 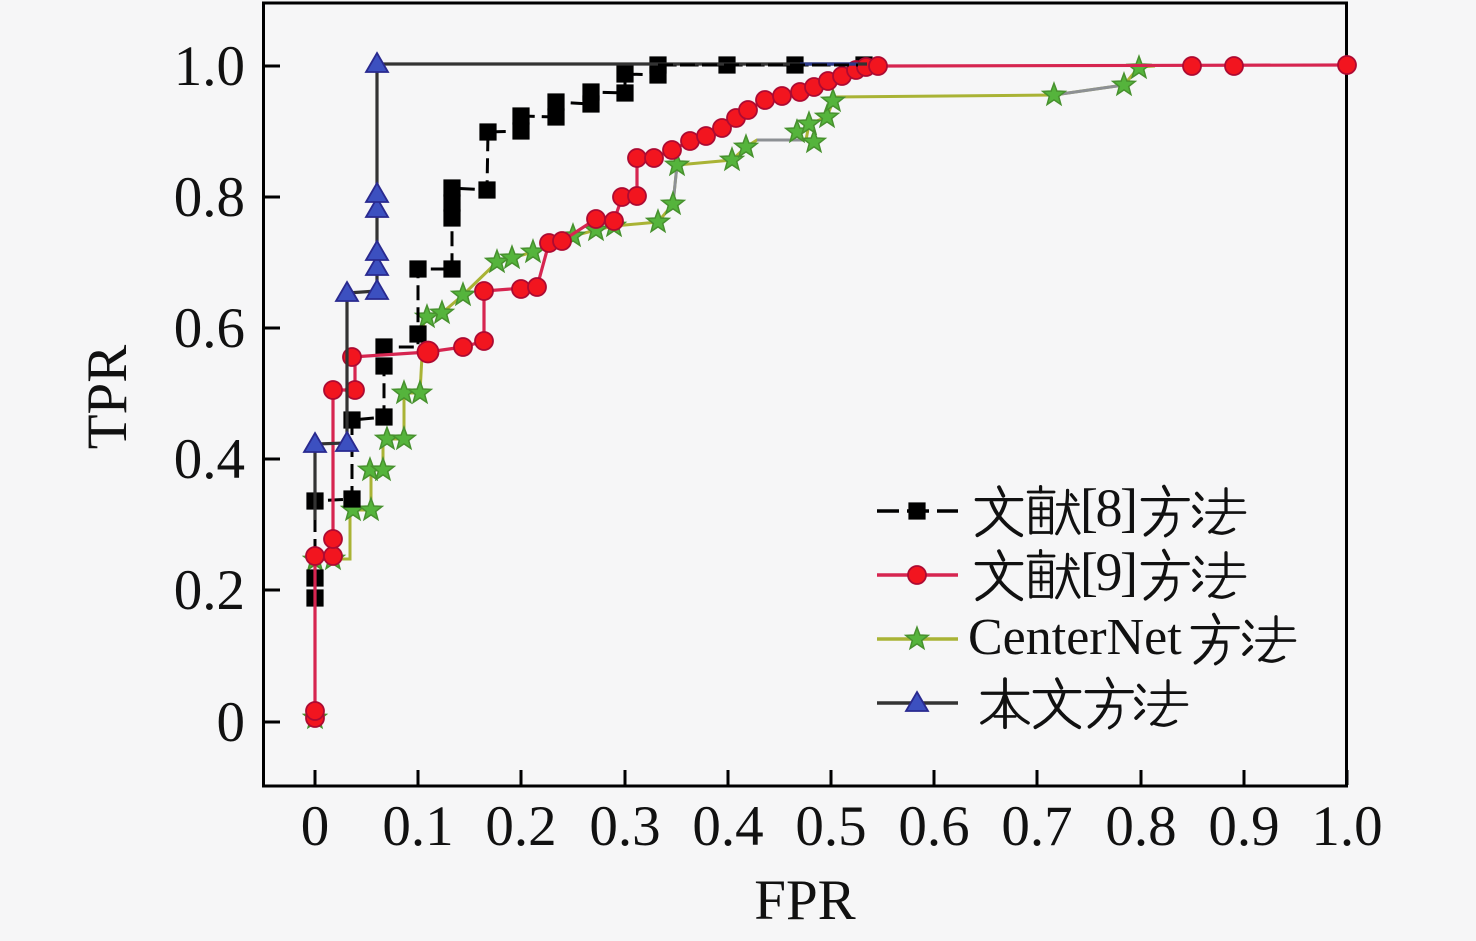 What do you see at coordinates (417, 826) in the screenshot?
I see `svg-text: 0.1` at bounding box center [417, 826].